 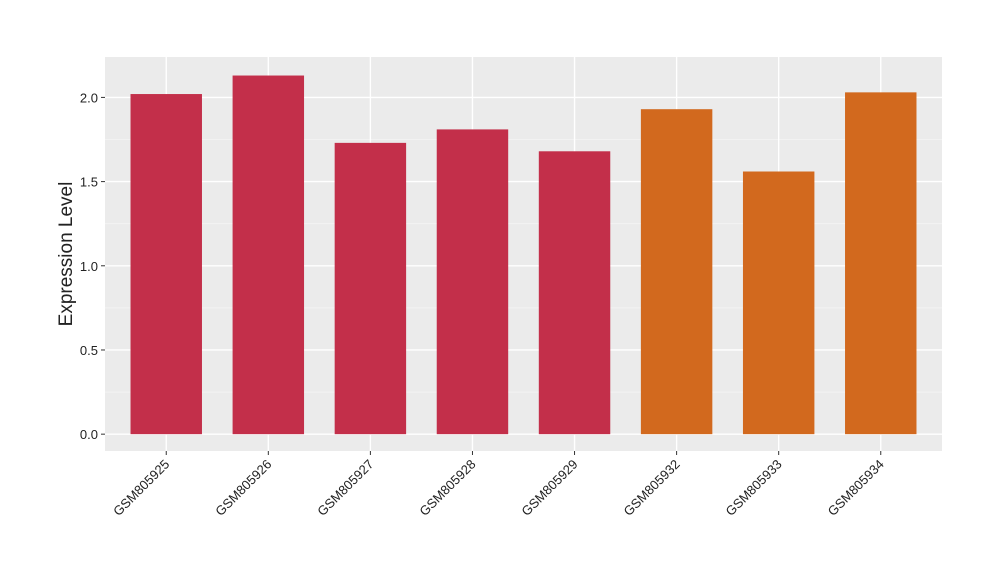 I want to click on x-tick-label: GSM805934, so click(x=856, y=488).